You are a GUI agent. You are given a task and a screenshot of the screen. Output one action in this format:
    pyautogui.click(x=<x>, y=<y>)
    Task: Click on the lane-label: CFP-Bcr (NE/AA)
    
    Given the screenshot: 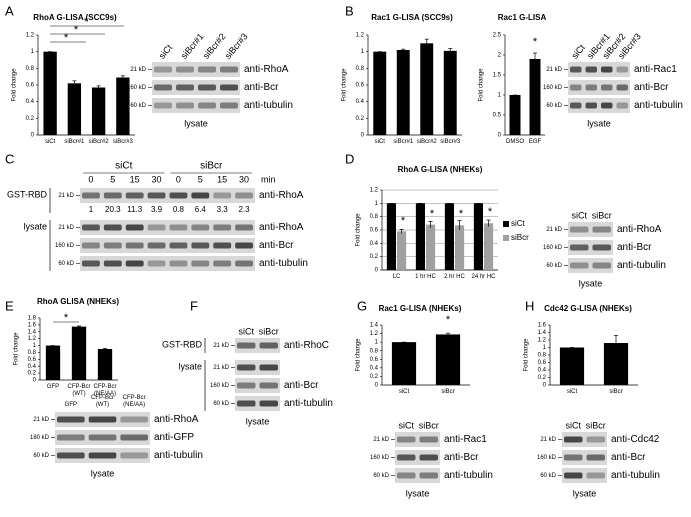 What is the action you would take?
    pyautogui.click(x=134, y=401)
    